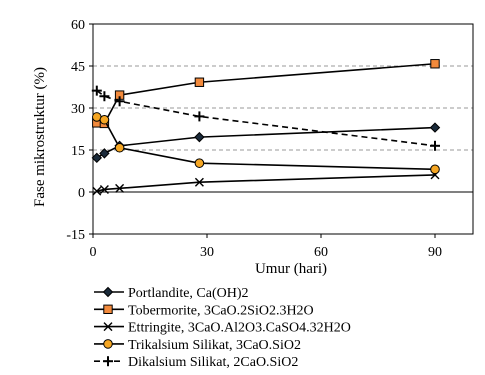 This screenshot has height=375, width=485. What do you see at coordinates (213, 362) in the screenshot?
I see `legend-label: Dikalsium Silikat, 2CaO.SiO2` at bounding box center [213, 362].